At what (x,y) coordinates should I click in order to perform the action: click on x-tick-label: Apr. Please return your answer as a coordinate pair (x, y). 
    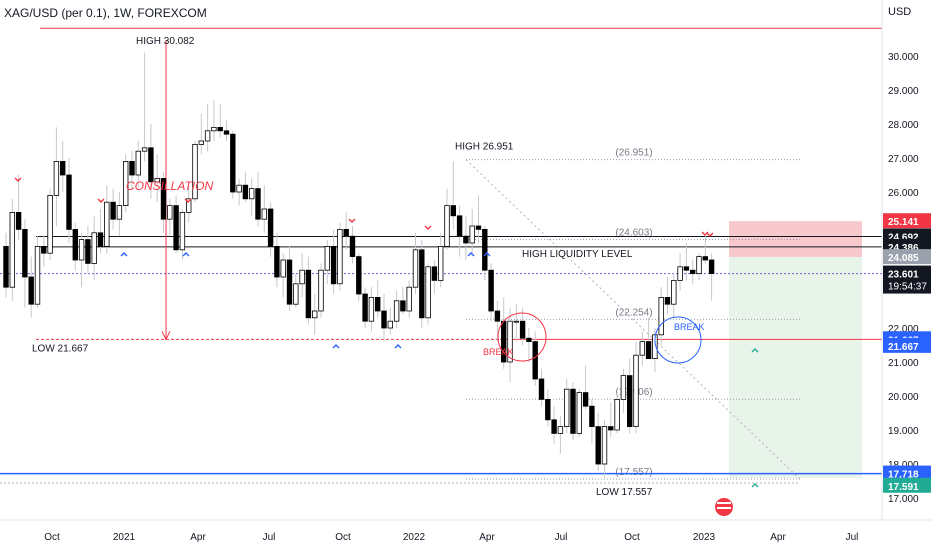
    Looking at the image, I should click on (778, 537).